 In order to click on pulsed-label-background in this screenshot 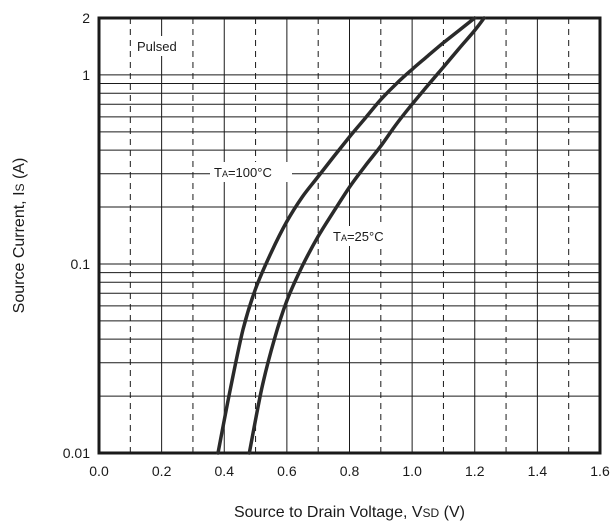, I will do `click(161, 46)`.